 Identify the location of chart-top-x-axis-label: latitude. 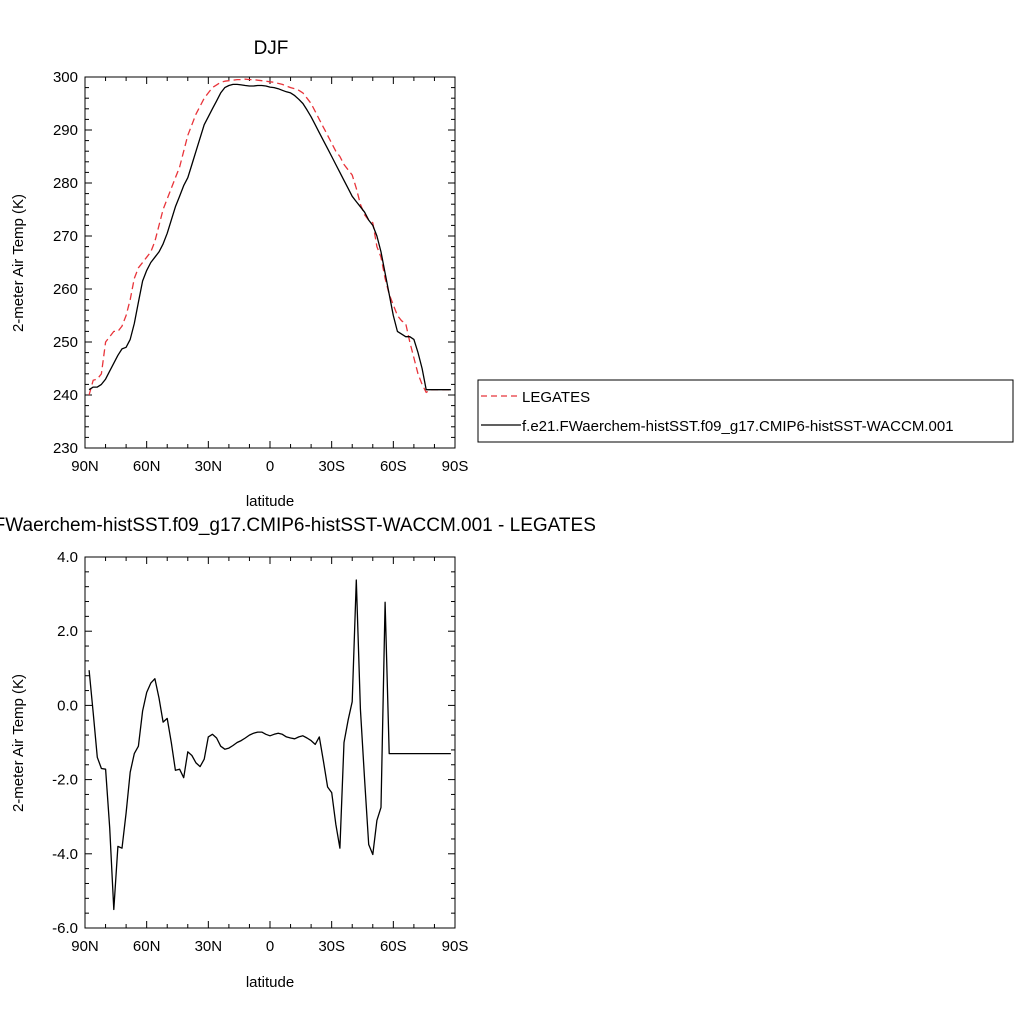
(270, 501).